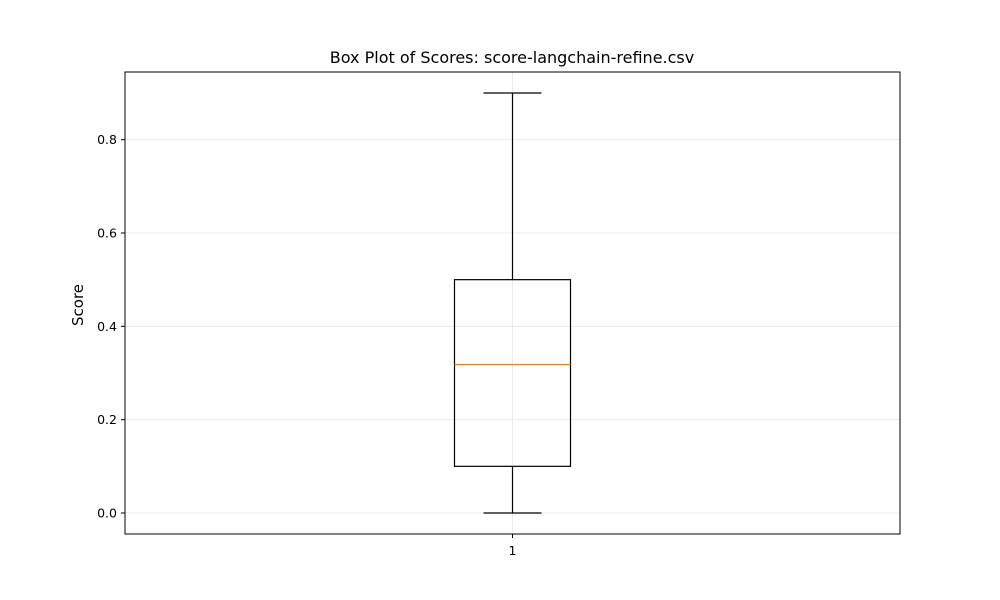  I want to click on y-axis-label: Score, so click(78, 305).